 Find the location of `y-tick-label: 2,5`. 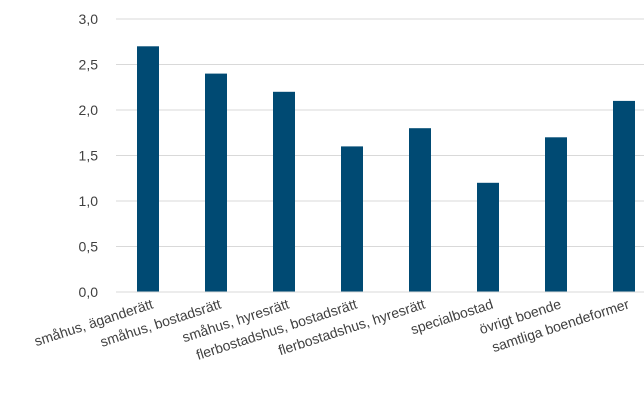

y-tick-label: 2,5 is located at coordinates (89, 65).